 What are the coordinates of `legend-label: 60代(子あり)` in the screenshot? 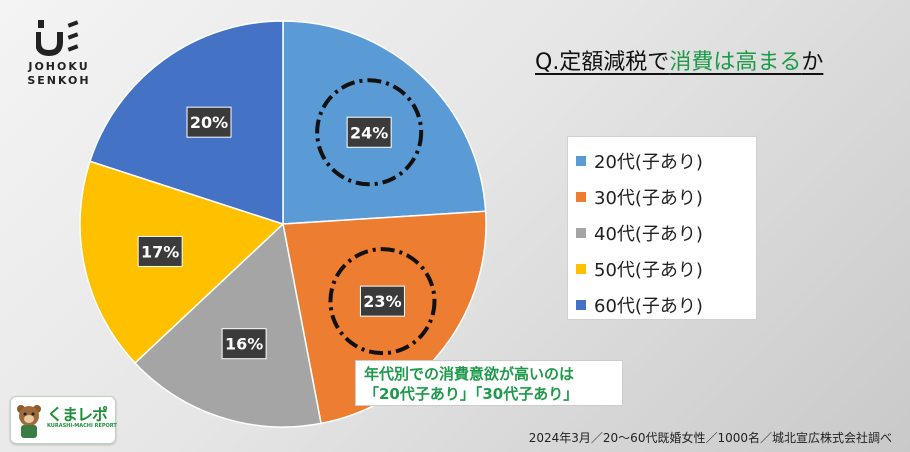 It's located at (648, 306).